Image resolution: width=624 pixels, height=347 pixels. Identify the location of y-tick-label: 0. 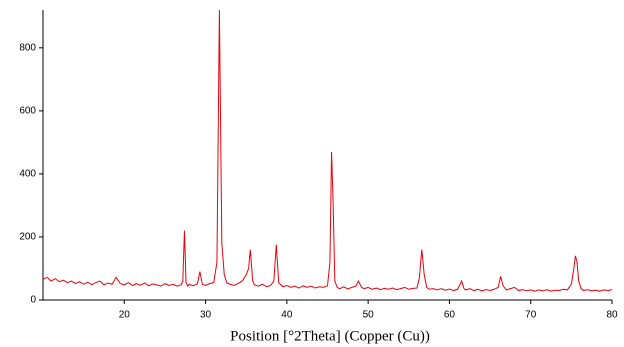
(33, 300).